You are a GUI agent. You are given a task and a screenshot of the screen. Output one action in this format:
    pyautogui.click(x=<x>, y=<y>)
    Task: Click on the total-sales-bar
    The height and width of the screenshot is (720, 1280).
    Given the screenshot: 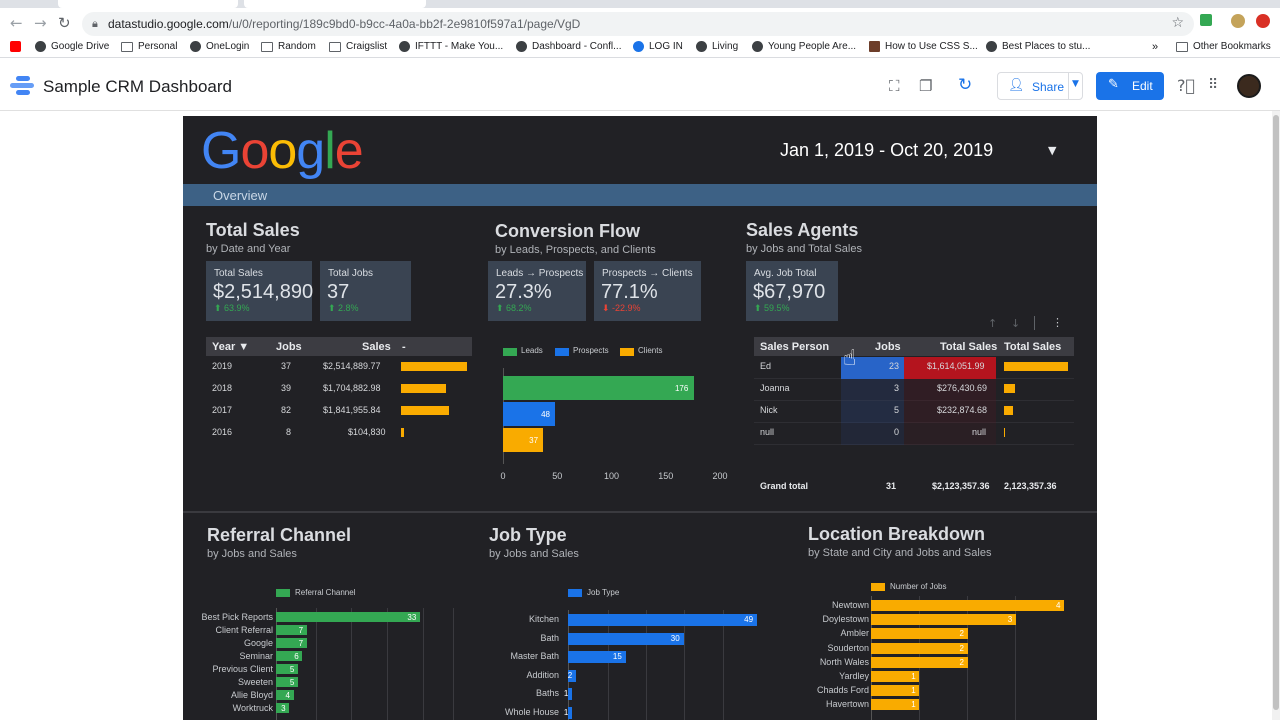 What is the action you would take?
    pyautogui.click(x=1036, y=366)
    